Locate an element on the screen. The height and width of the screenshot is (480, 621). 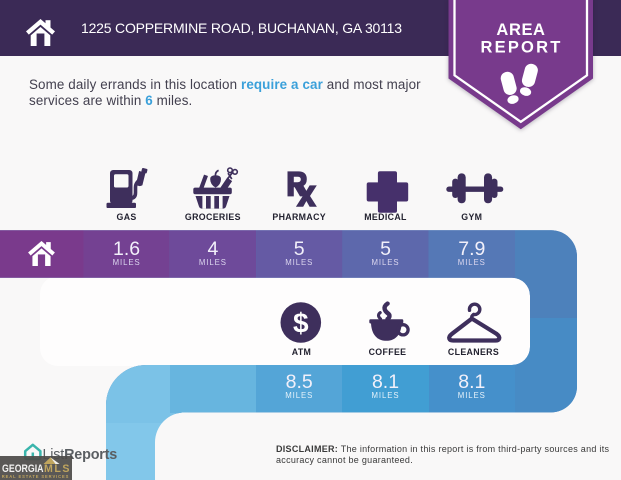
svg-text: AREA is located at coordinates (520, 30).